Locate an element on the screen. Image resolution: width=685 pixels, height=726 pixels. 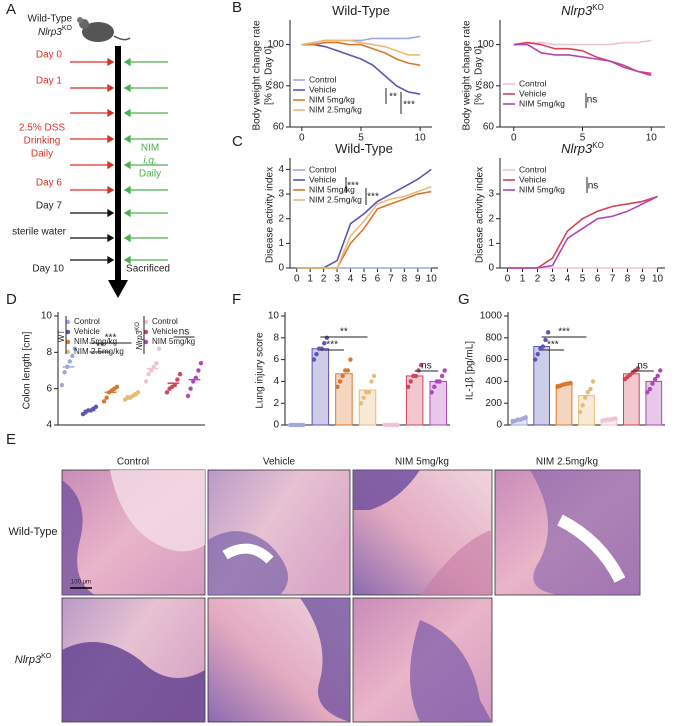
row-label-sup: KO is located at coordinates (46, 656).